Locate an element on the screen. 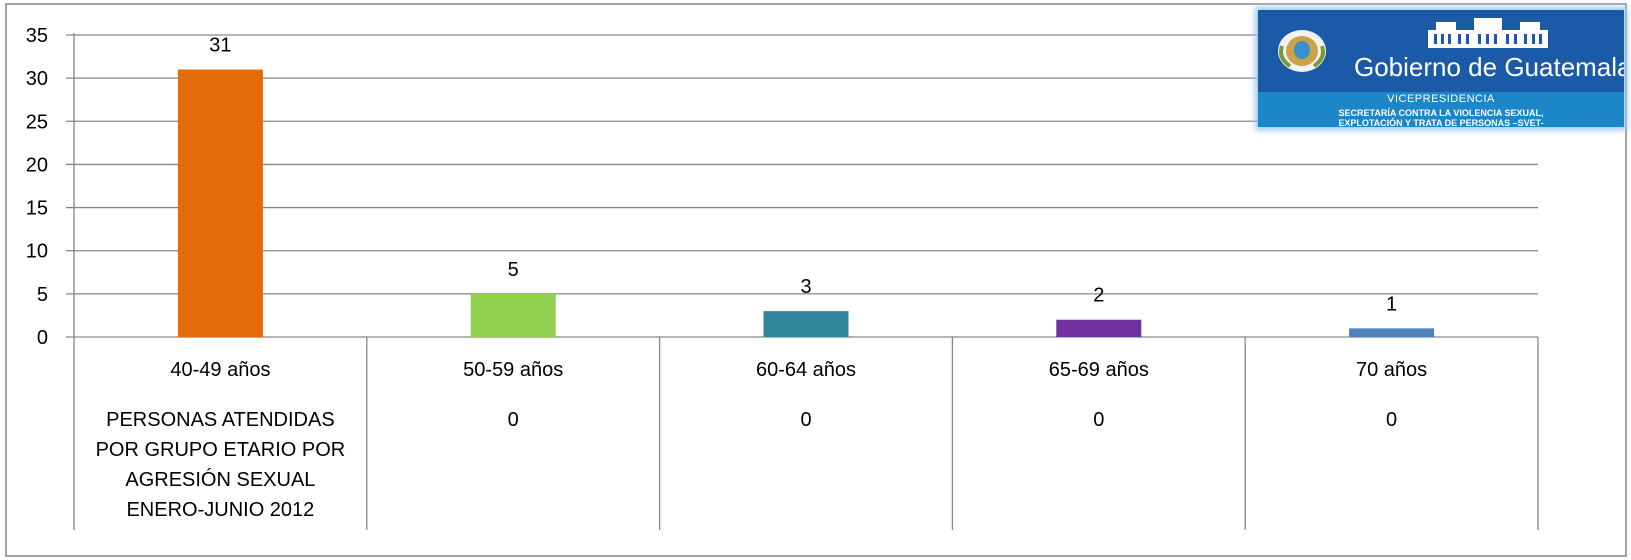  x-category-label: 70 años is located at coordinates (1391, 370).